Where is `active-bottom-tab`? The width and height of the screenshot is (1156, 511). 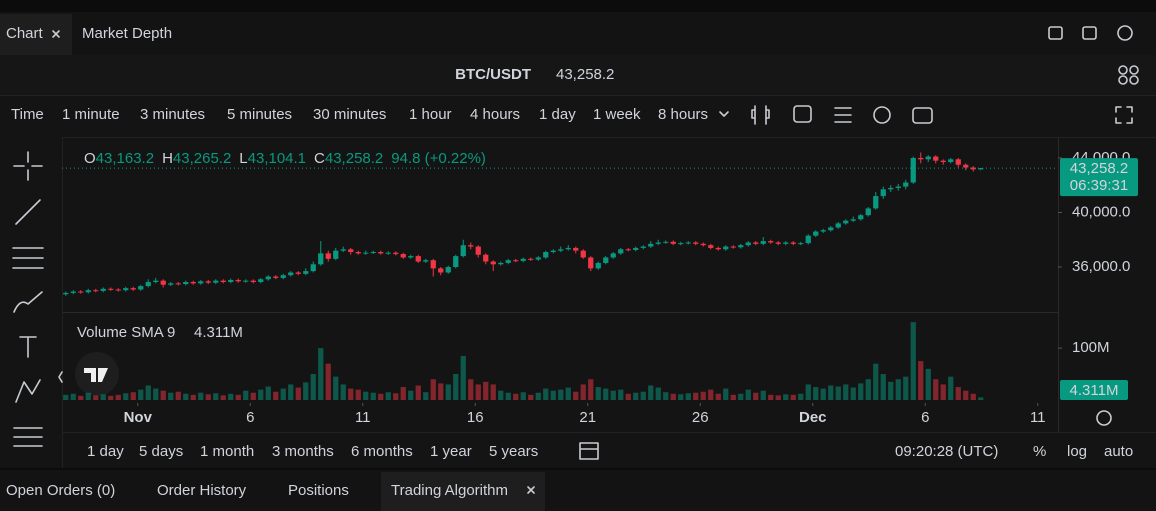 active-bottom-tab is located at coordinates (463, 491).